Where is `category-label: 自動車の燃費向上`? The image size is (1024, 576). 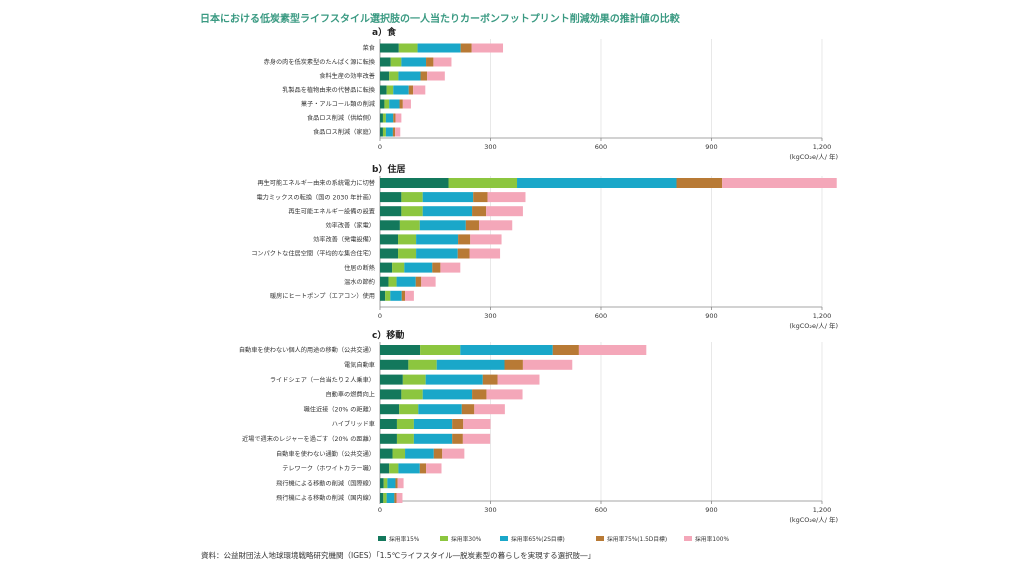
category-label: 自動車の燃費向上 is located at coordinates (351, 395).